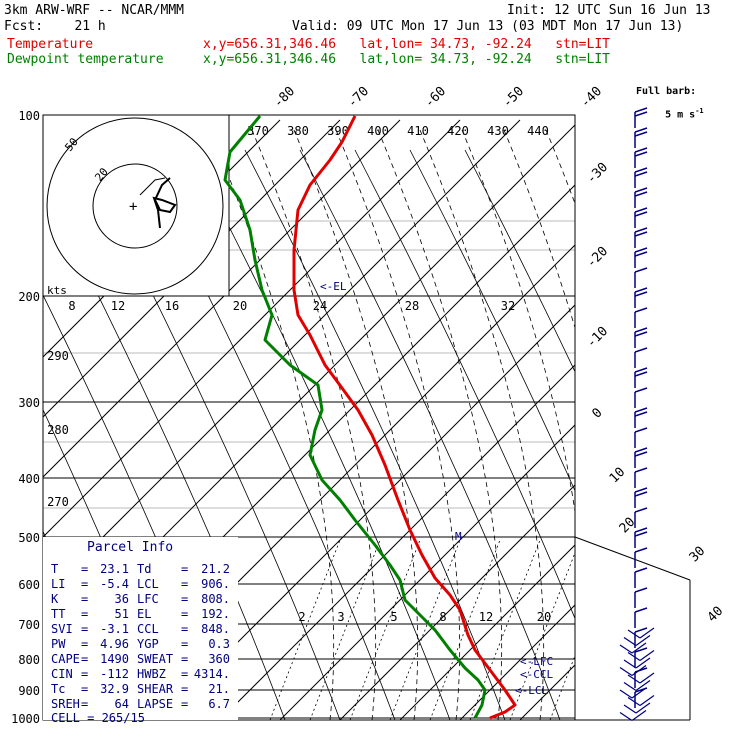  I want to click on mixing-ratio-label-20: 20, so click(544, 617).